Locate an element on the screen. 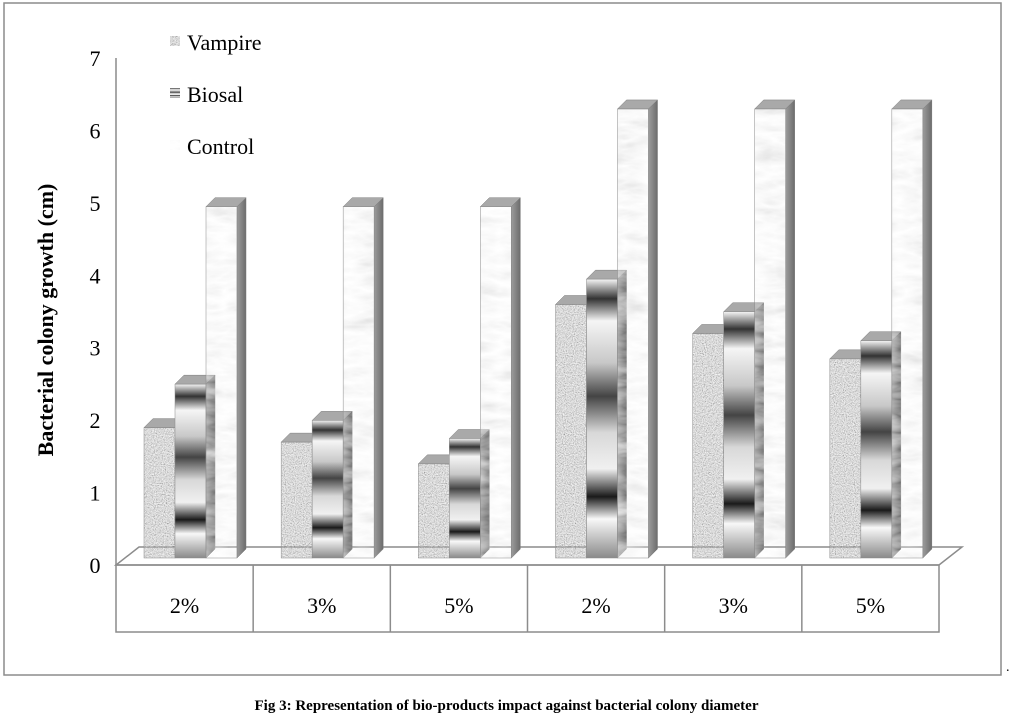 The width and height of the screenshot is (1013, 727). y-tick-label-2: 2 is located at coordinates (95, 420).